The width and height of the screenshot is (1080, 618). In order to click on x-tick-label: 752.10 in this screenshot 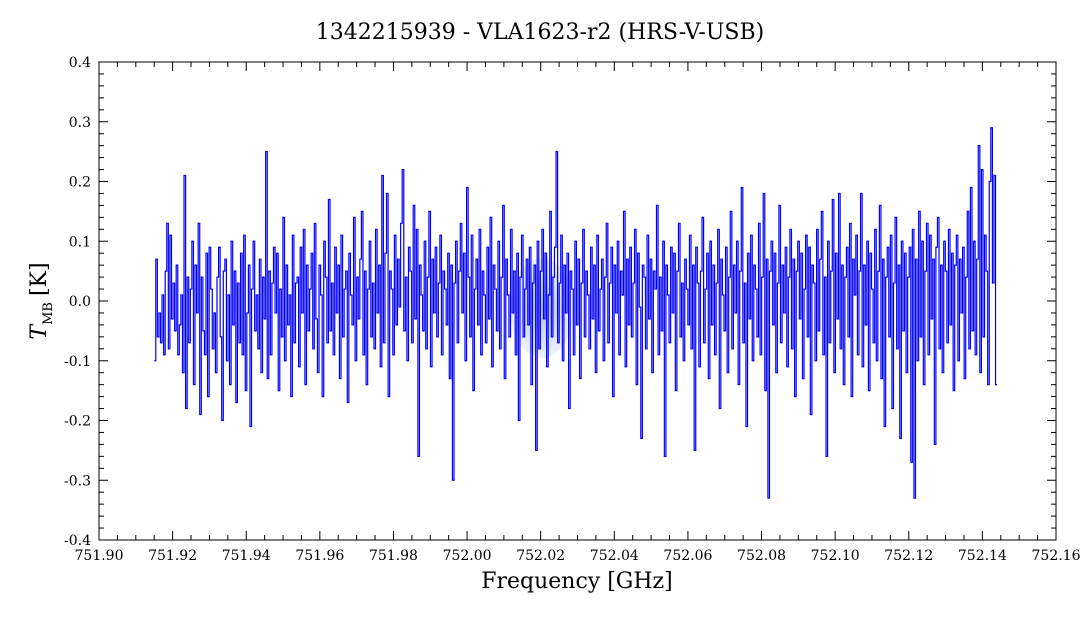, I will do `click(835, 556)`.